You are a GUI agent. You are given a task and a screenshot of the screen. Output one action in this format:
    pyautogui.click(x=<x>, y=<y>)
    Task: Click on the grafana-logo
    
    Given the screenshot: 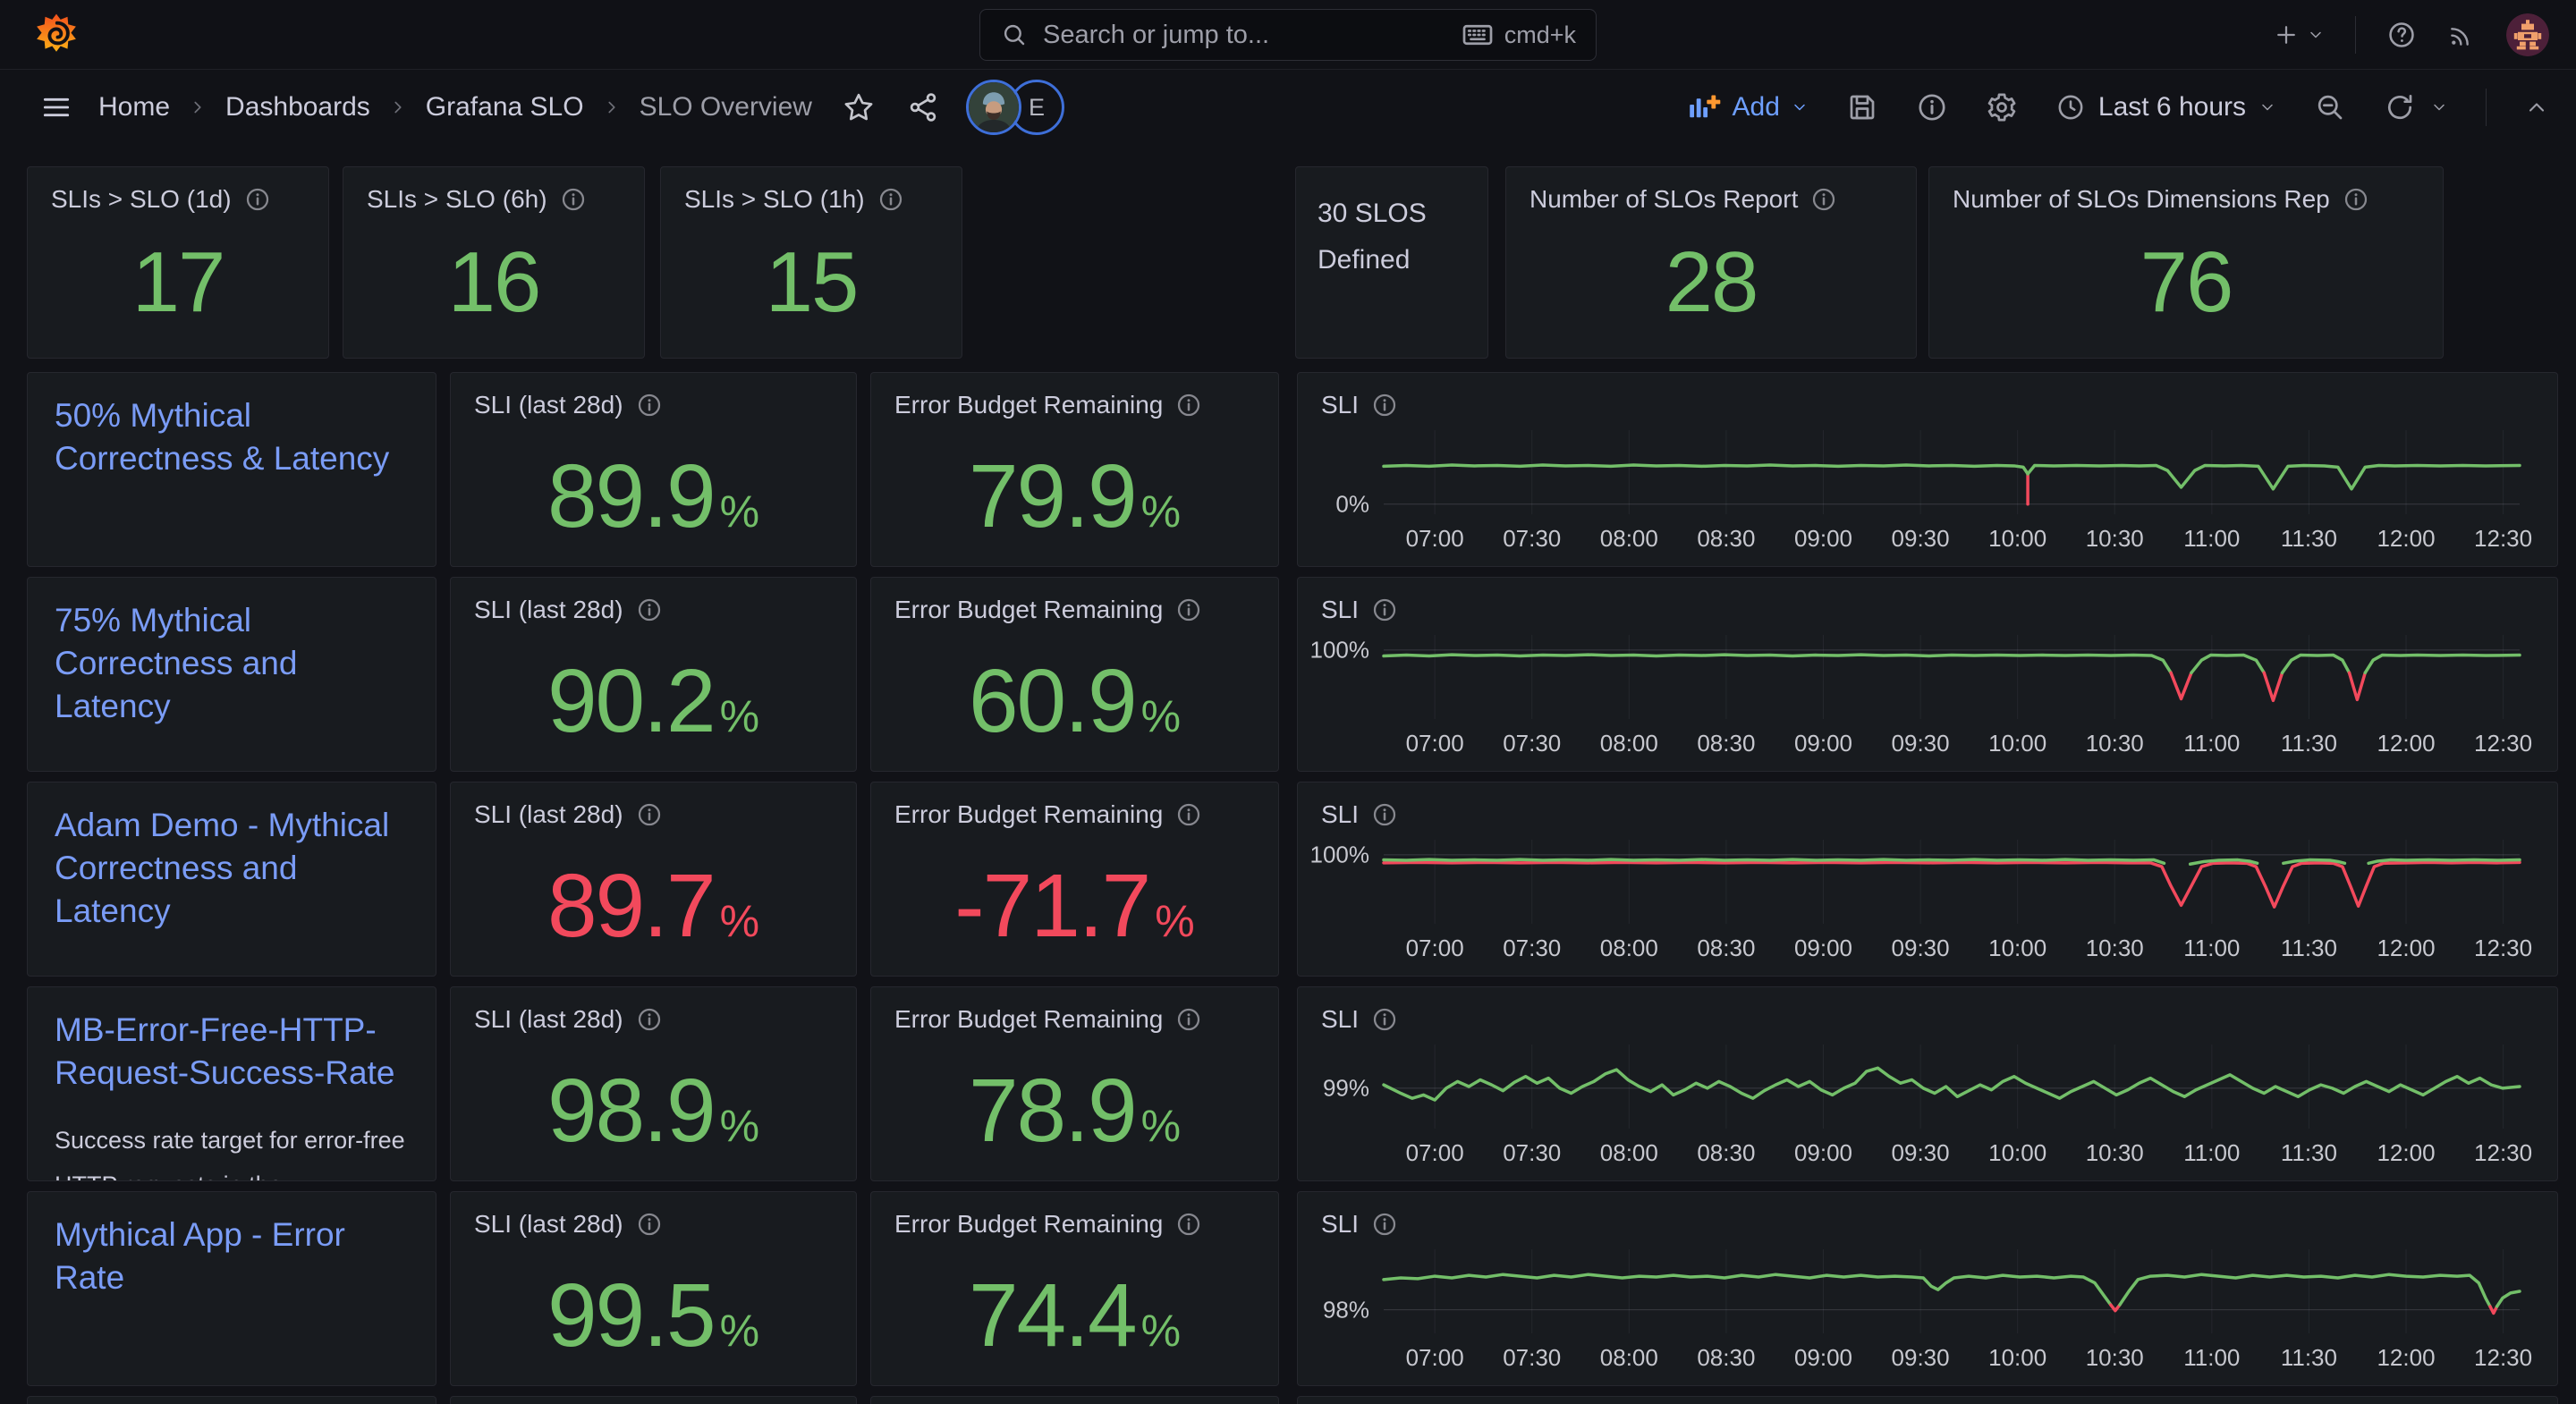 What is the action you would take?
    pyautogui.click(x=56, y=35)
    